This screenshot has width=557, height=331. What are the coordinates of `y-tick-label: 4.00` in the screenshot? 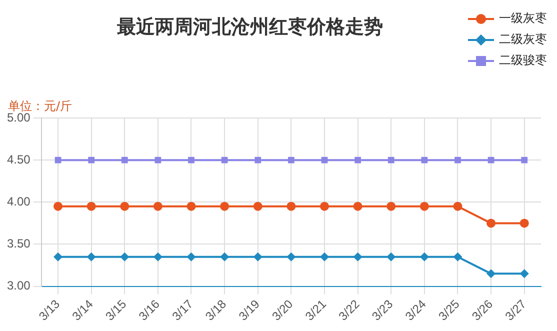 It's located at (18, 201).